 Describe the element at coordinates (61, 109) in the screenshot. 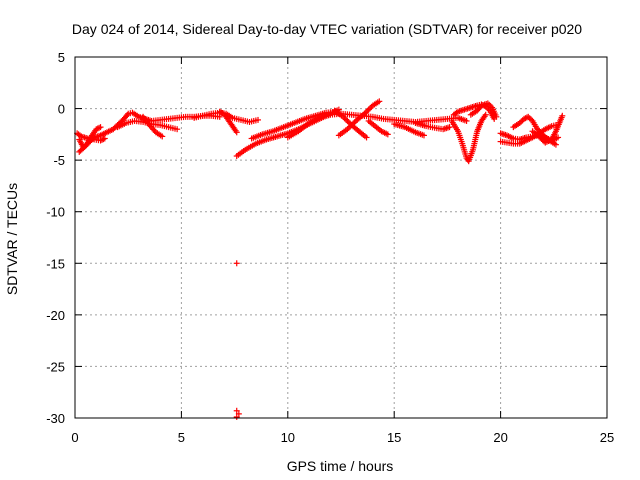

I see `y-tick-label: 0` at that location.